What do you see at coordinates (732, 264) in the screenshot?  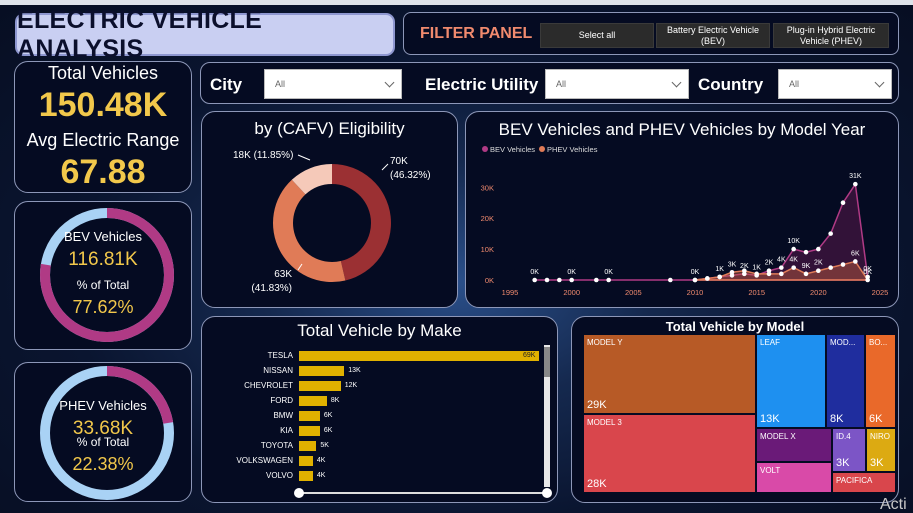 I see `data-label: 3K` at bounding box center [732, 264].